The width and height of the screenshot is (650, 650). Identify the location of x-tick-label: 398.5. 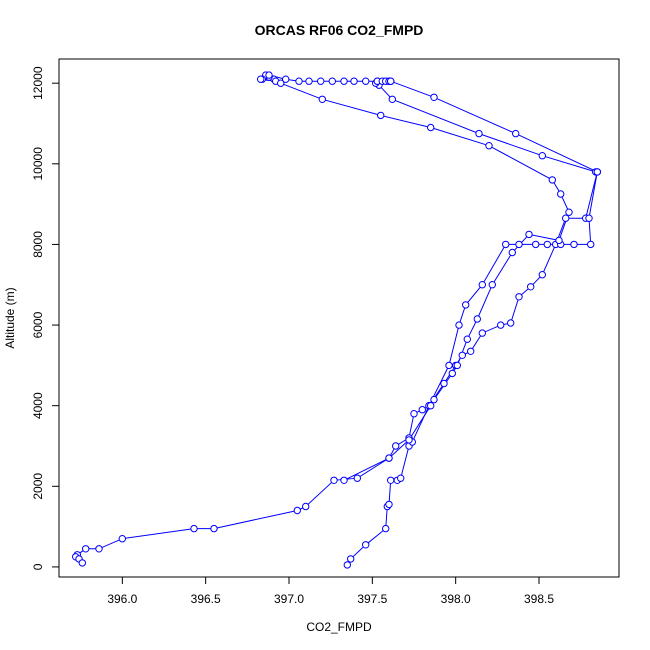
(539, 599).